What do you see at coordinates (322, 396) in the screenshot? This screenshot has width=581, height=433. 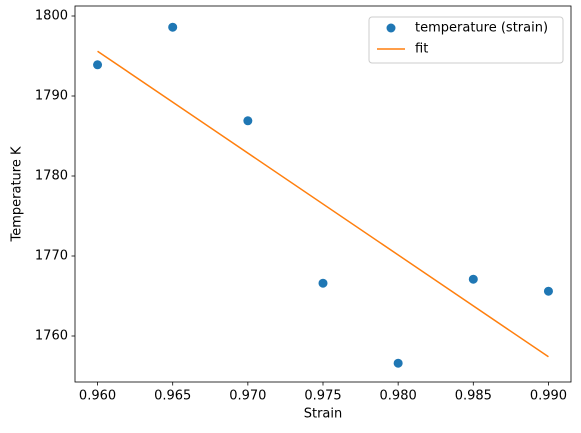 I see `x-tick-label: 0.975` at bounding box center [322, 396].